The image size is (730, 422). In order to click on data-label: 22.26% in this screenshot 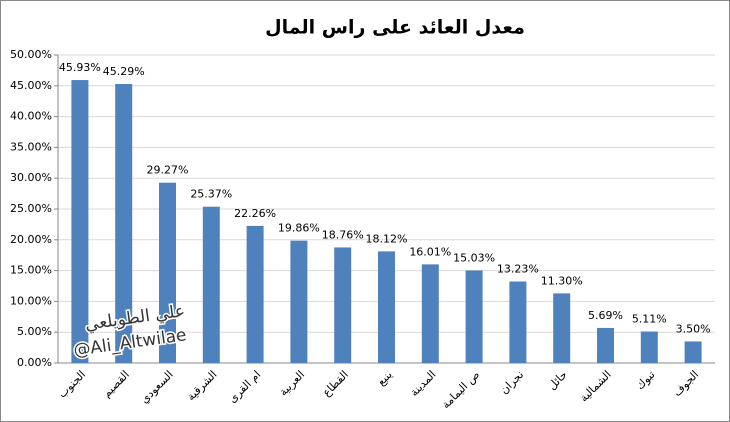, I will do `click(255, 213)`.